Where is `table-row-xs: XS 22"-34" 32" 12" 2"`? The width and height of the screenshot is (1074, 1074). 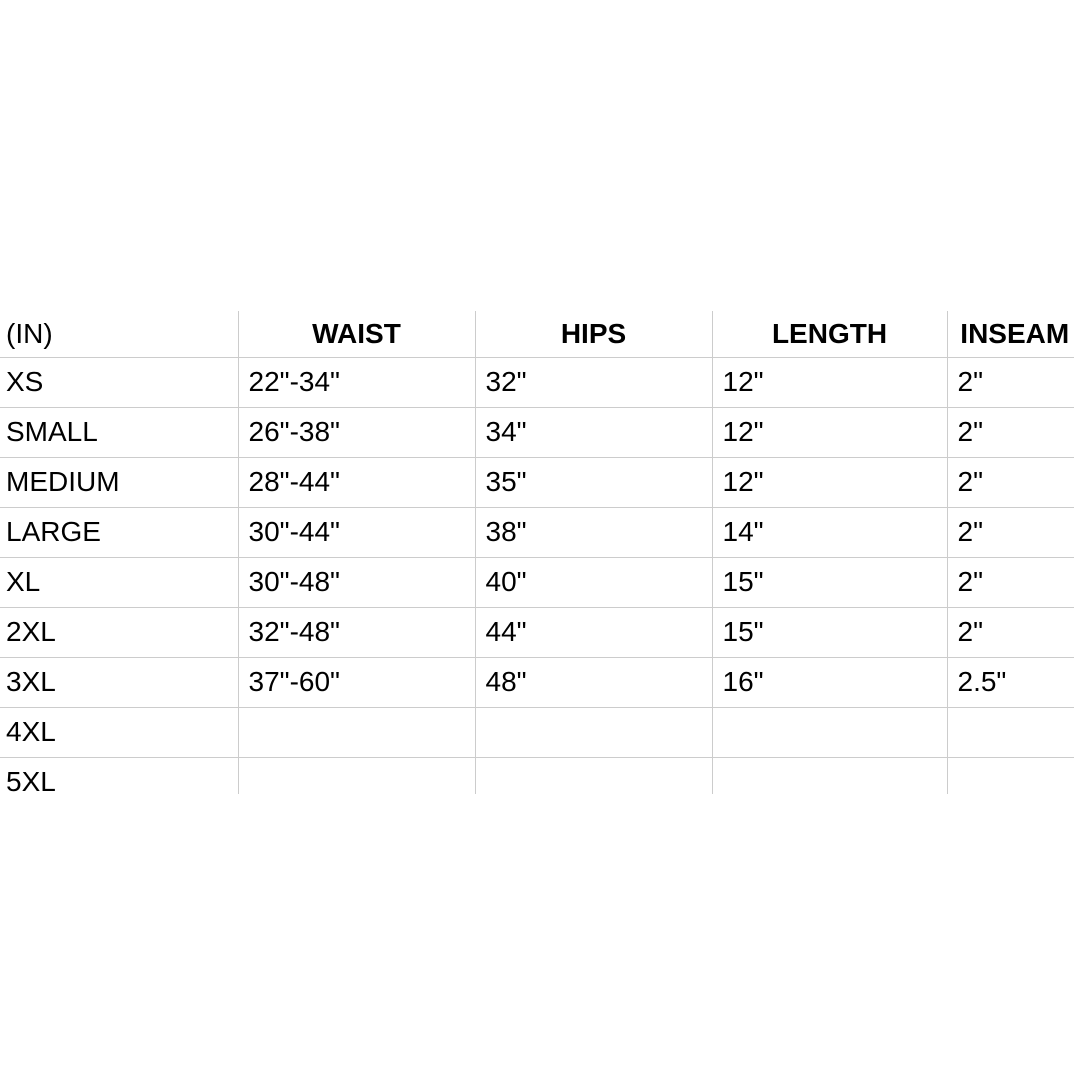
table-row-xs: XS 22"-34" 32" 12" 2" is located at coordinates (537, 382).